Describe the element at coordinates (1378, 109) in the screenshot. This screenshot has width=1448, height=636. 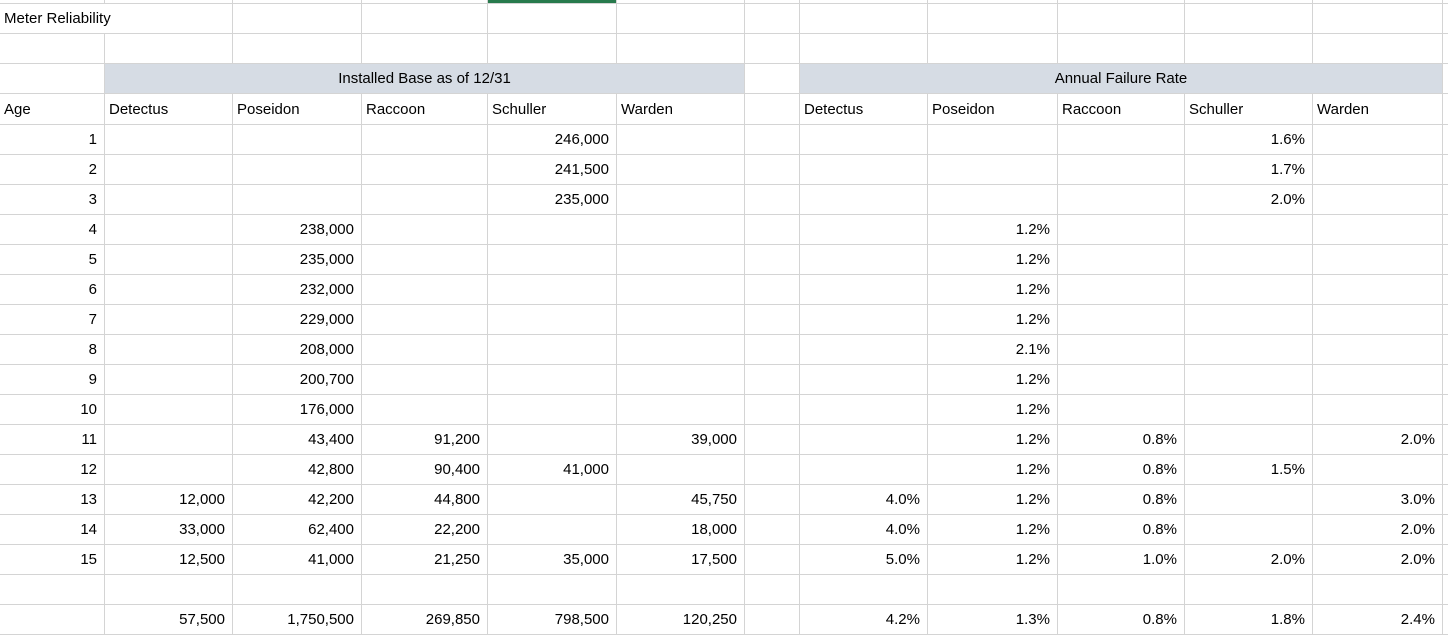
I see `column-header-failure-warden: Warden` at that location.